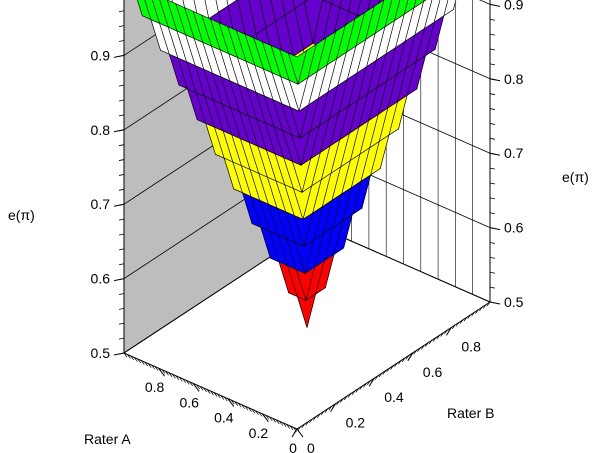 This screenshot has height=453, width=599. I want to click on z-tick-label-left: 0.8, so click(101, 130).